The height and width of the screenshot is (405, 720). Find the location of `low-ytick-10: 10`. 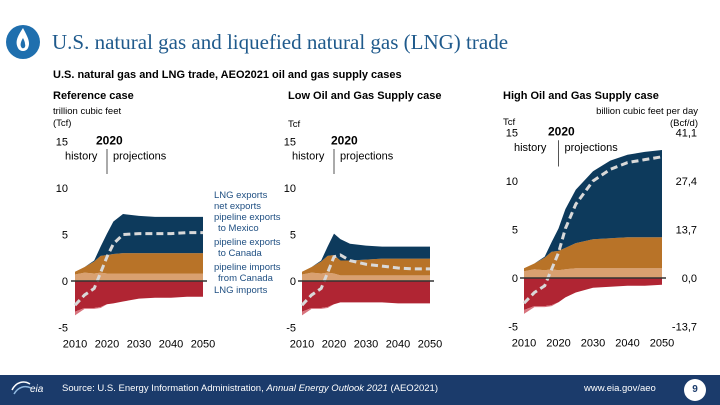

low-ytick-10: 10 is located at coordinates (290, 189).